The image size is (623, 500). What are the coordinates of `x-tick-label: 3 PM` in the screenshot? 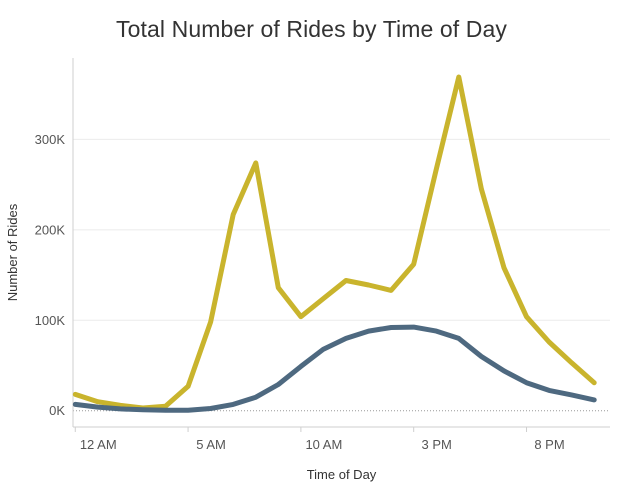 It's located at (437, 444).